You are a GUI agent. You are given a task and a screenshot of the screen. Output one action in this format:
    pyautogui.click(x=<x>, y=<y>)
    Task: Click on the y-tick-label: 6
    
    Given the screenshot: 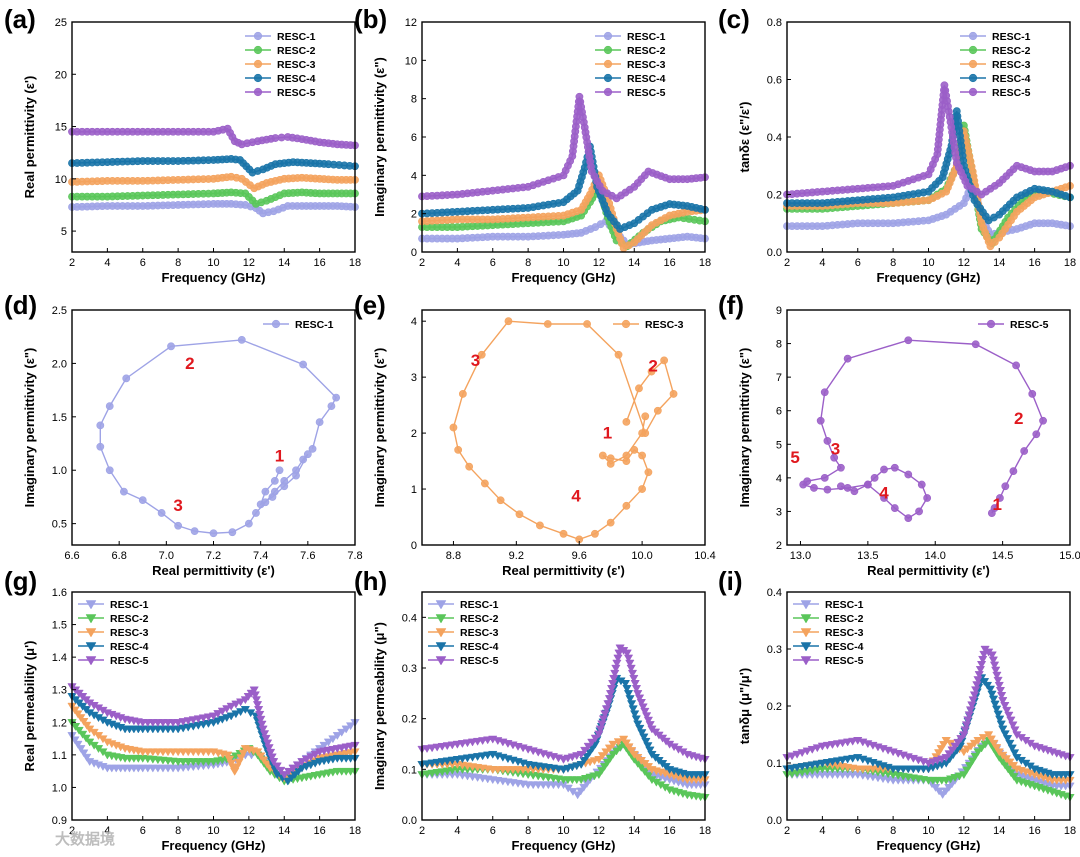 What is the action you would take?
    pyautogui.click(x=414, y=138)
    